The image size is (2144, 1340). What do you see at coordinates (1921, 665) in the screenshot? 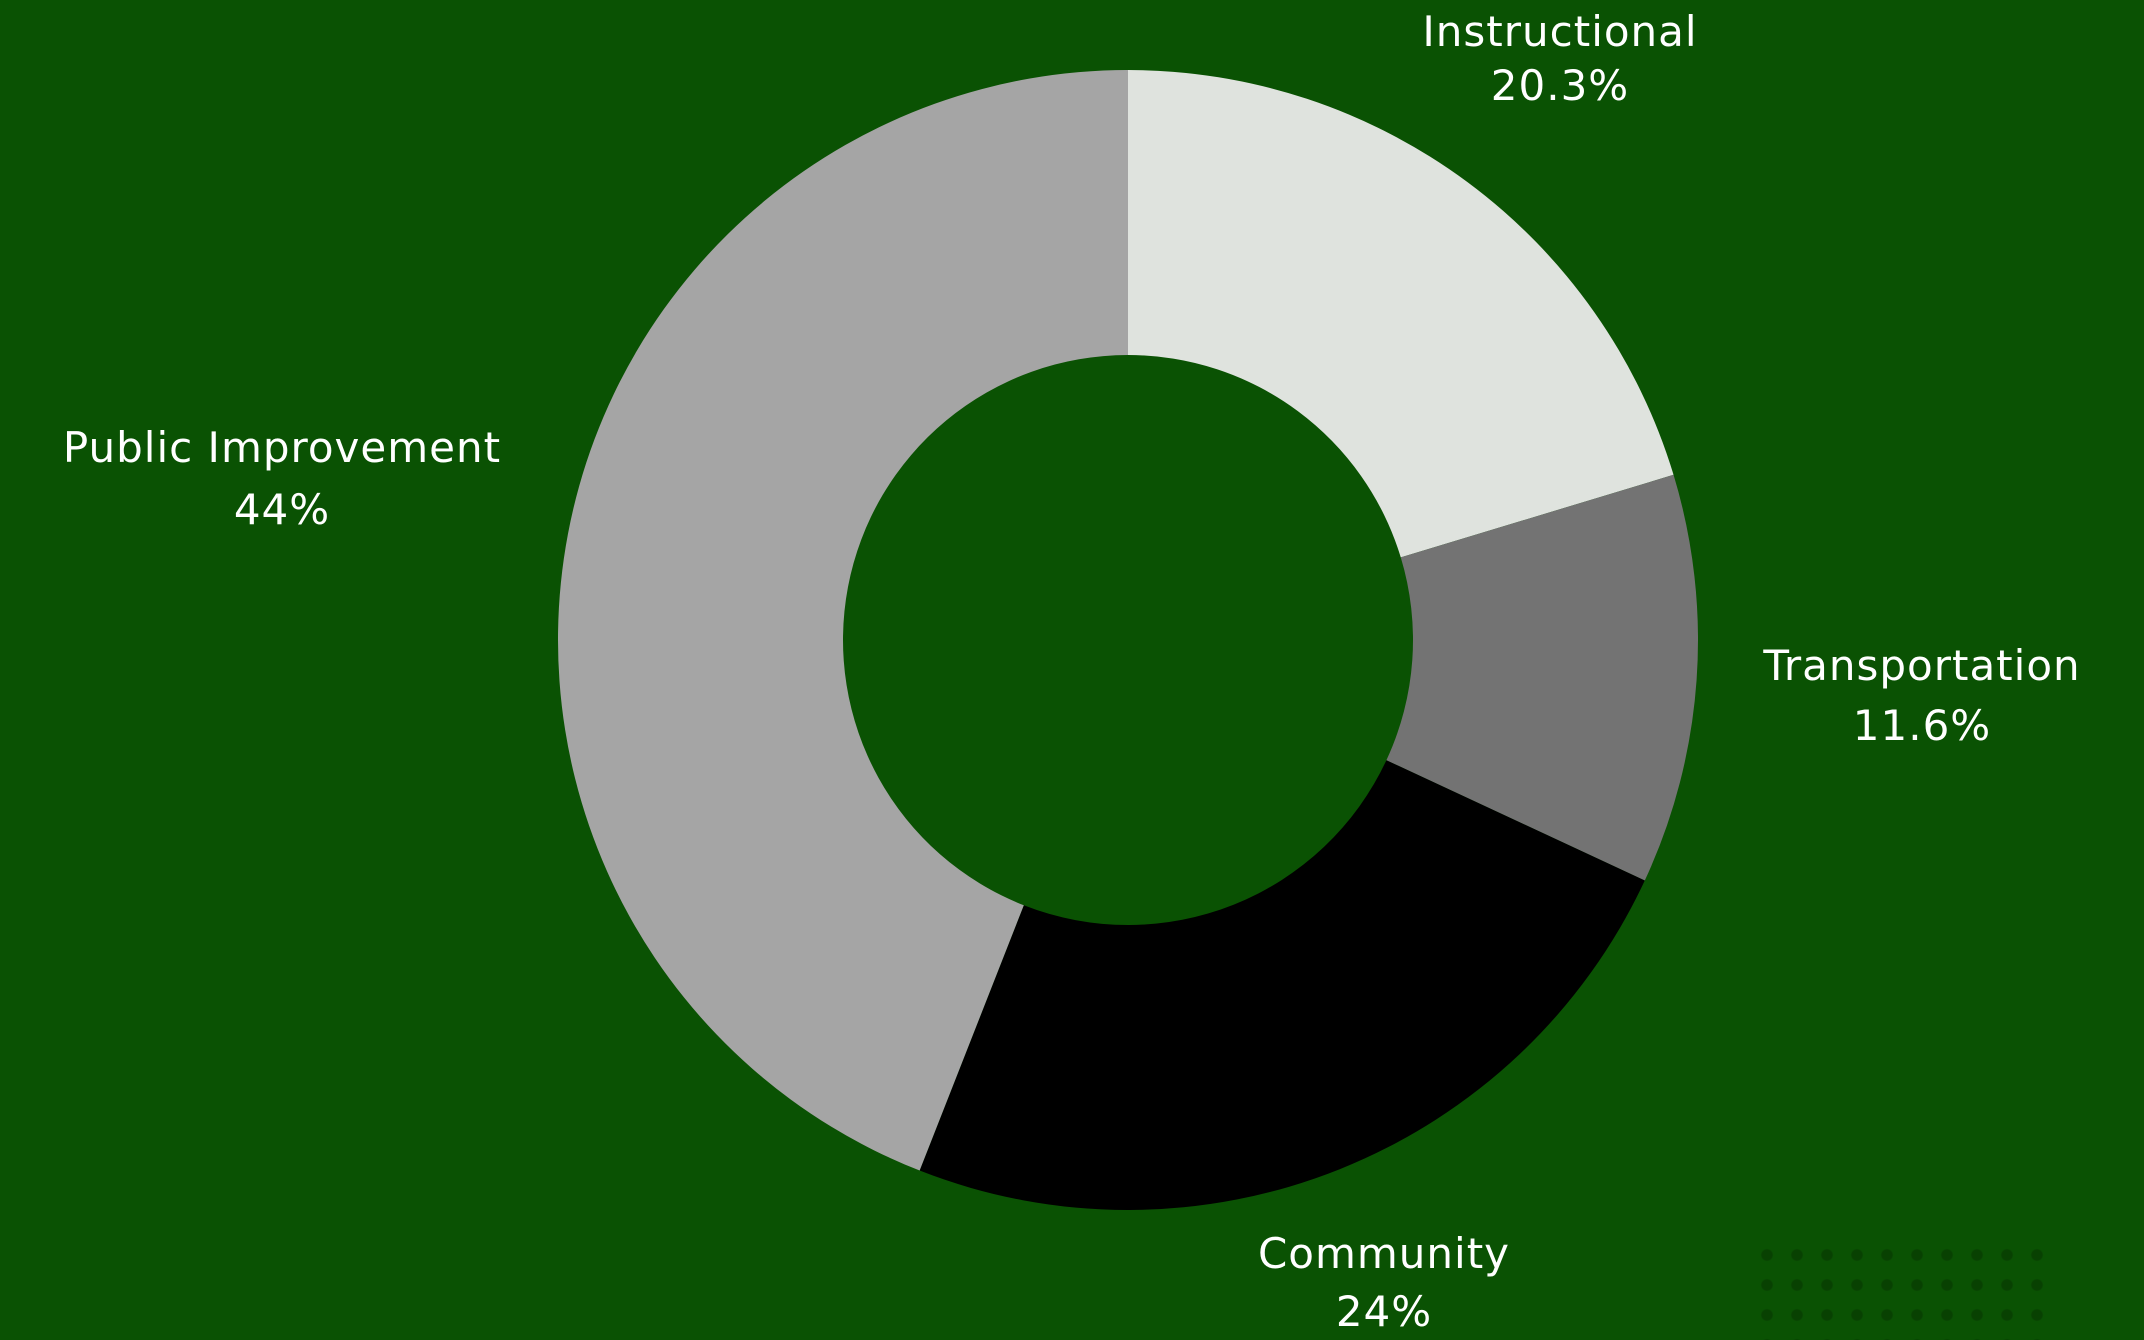
I see `slice-label-transportation: Transportation` at bounding box center [1921, 665].